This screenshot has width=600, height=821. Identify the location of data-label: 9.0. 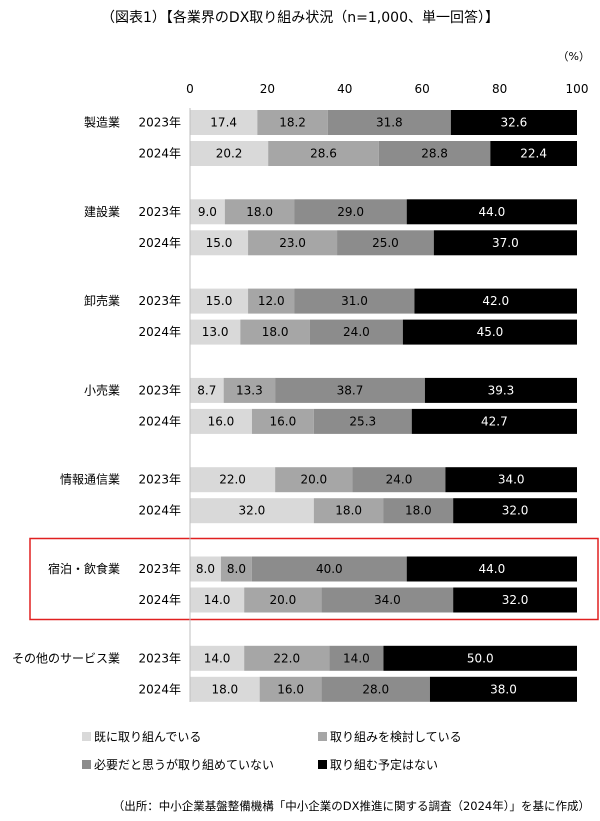
(207, 212).